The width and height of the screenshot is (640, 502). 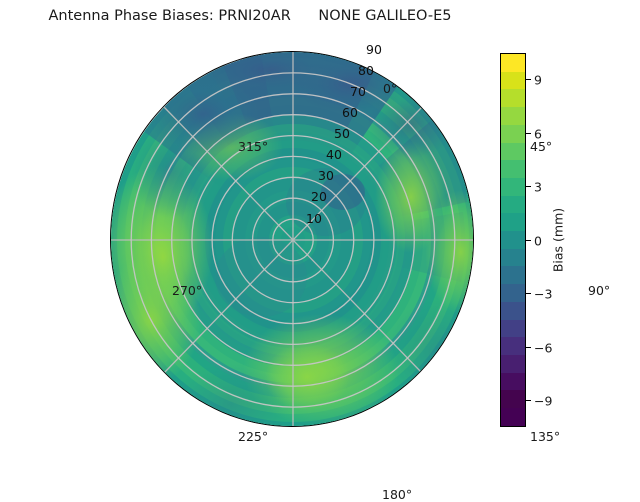 What do you see at coordinates (314, 218) in the screenshot?
I see `r-tick-10: 10` at bounding box center [314, 218].